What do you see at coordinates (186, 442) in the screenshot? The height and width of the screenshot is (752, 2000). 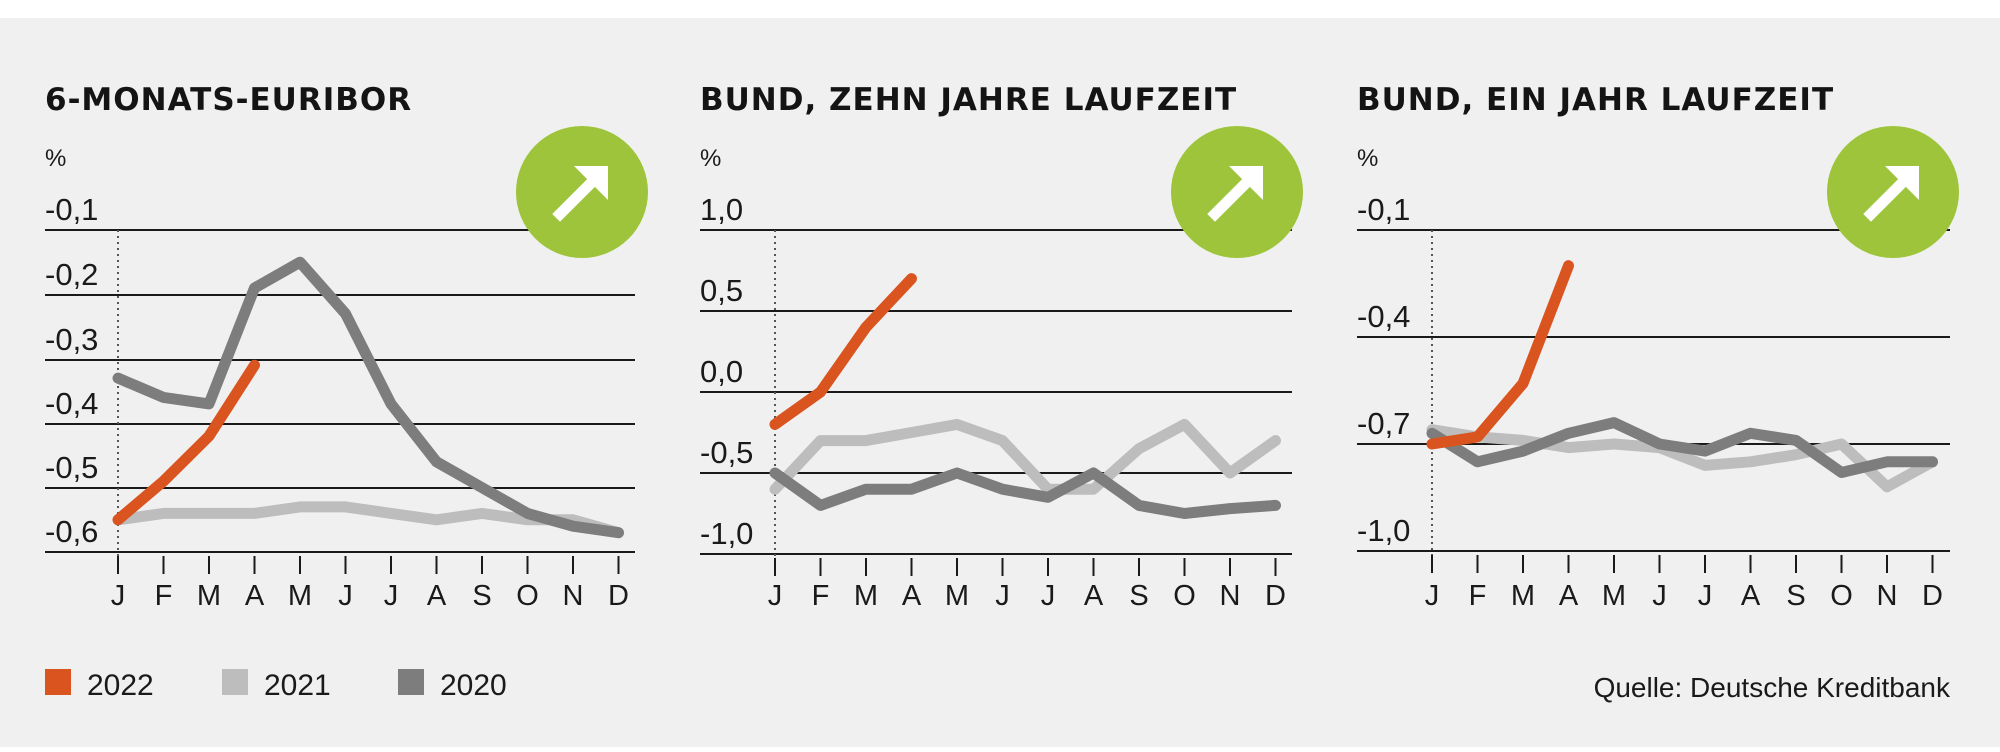 I see `chart-1-series-2022` at bounding box center [186, 442].